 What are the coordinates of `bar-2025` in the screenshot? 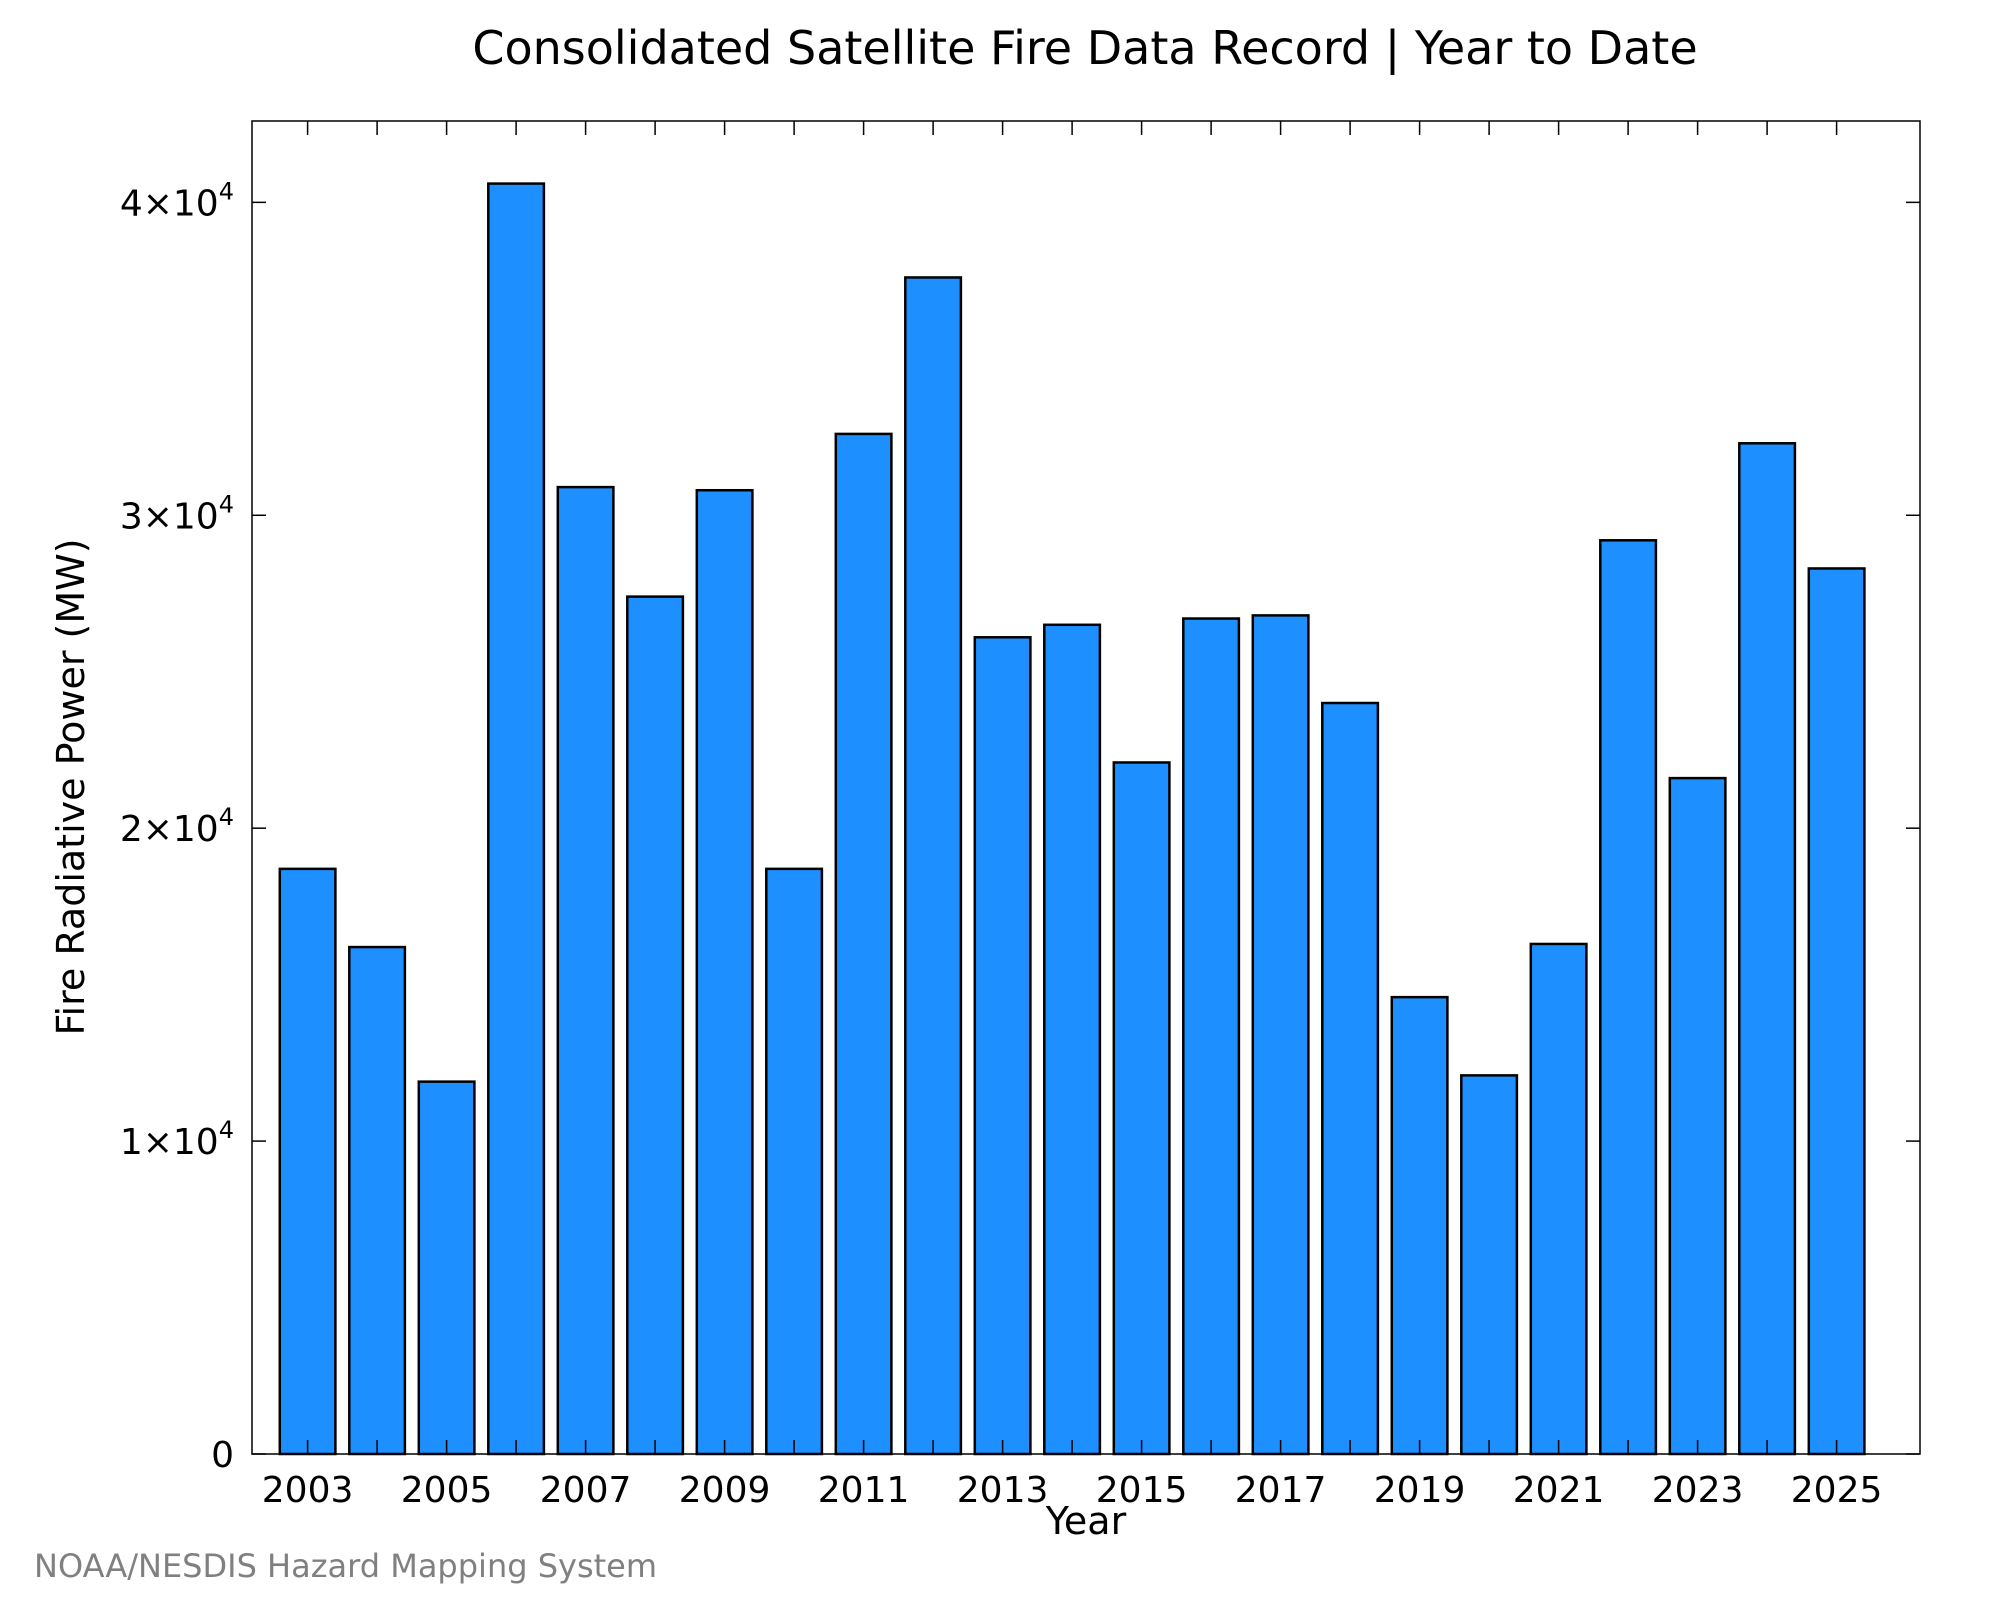 It's located at (1836, 1011).